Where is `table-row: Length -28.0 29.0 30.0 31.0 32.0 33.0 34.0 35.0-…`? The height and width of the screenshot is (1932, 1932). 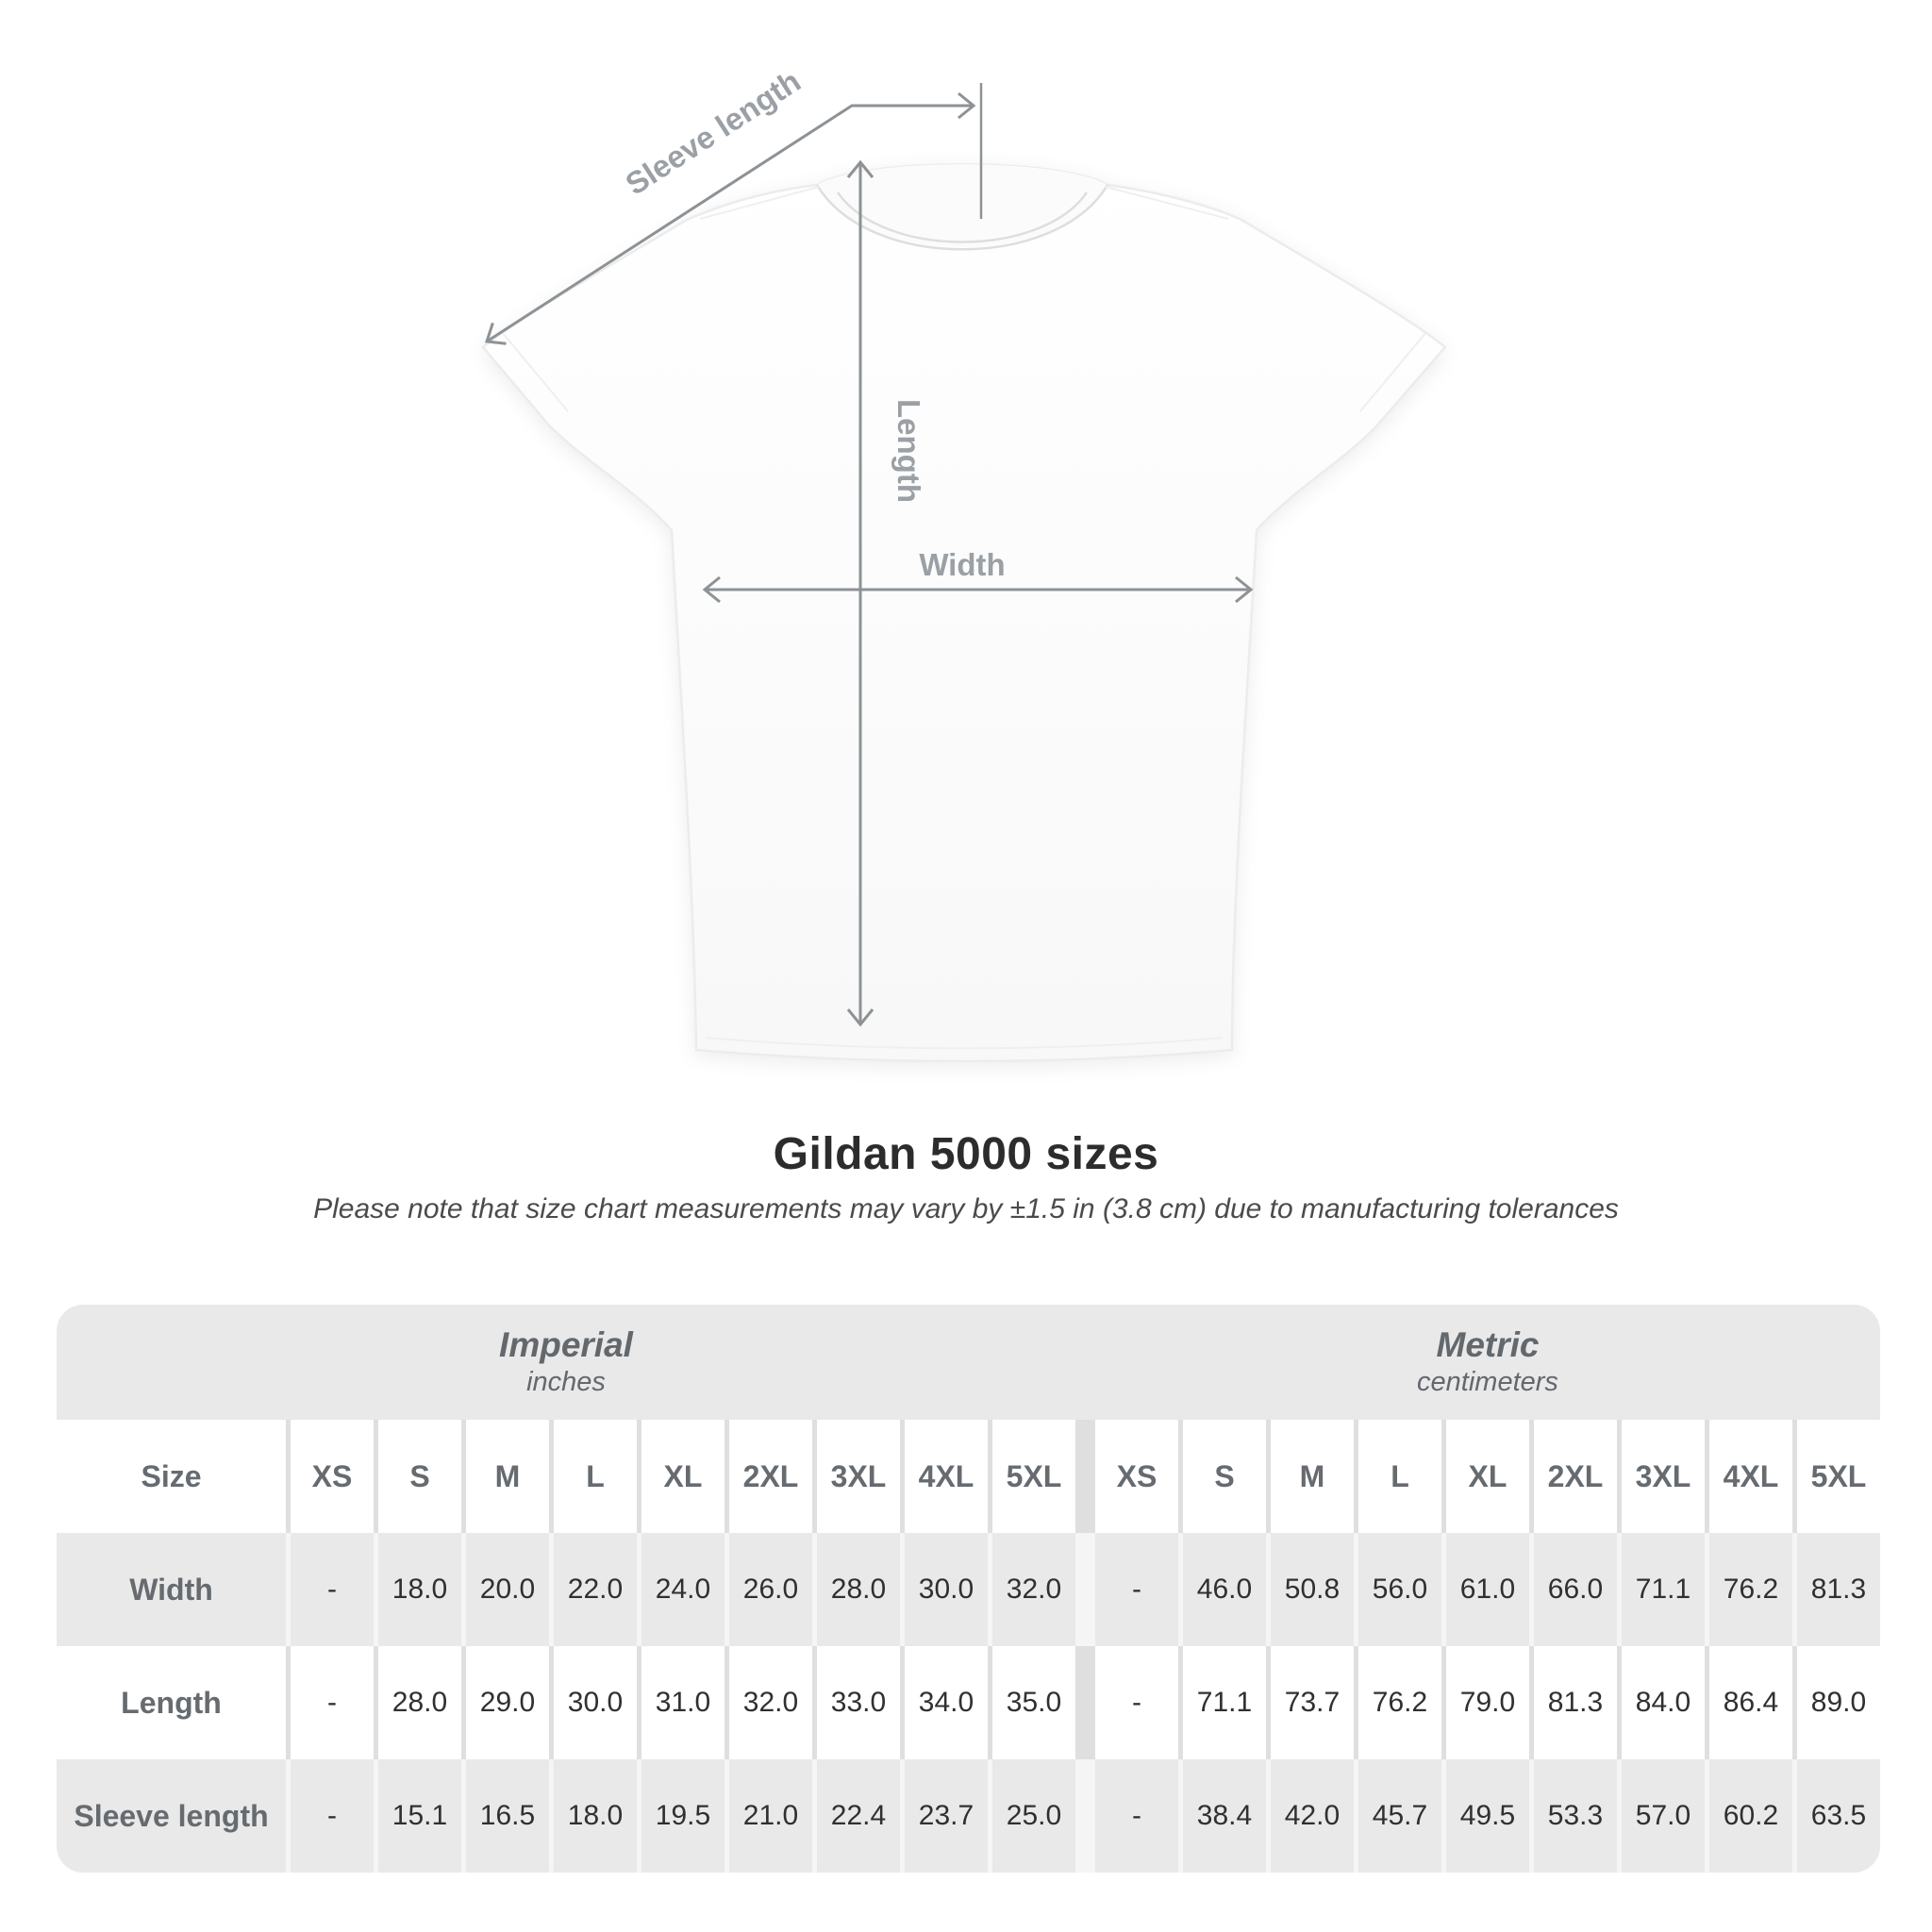 table-row: Length -28.0 29.0 30.0 31.0 32.0 33.0 34.0 35.0-… is located at coordinates (969, 1702).